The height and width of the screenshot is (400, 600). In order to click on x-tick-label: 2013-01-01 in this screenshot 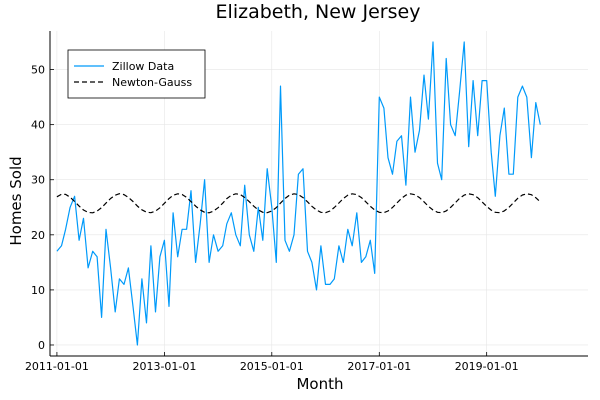, I will do `click(164, 366)`.